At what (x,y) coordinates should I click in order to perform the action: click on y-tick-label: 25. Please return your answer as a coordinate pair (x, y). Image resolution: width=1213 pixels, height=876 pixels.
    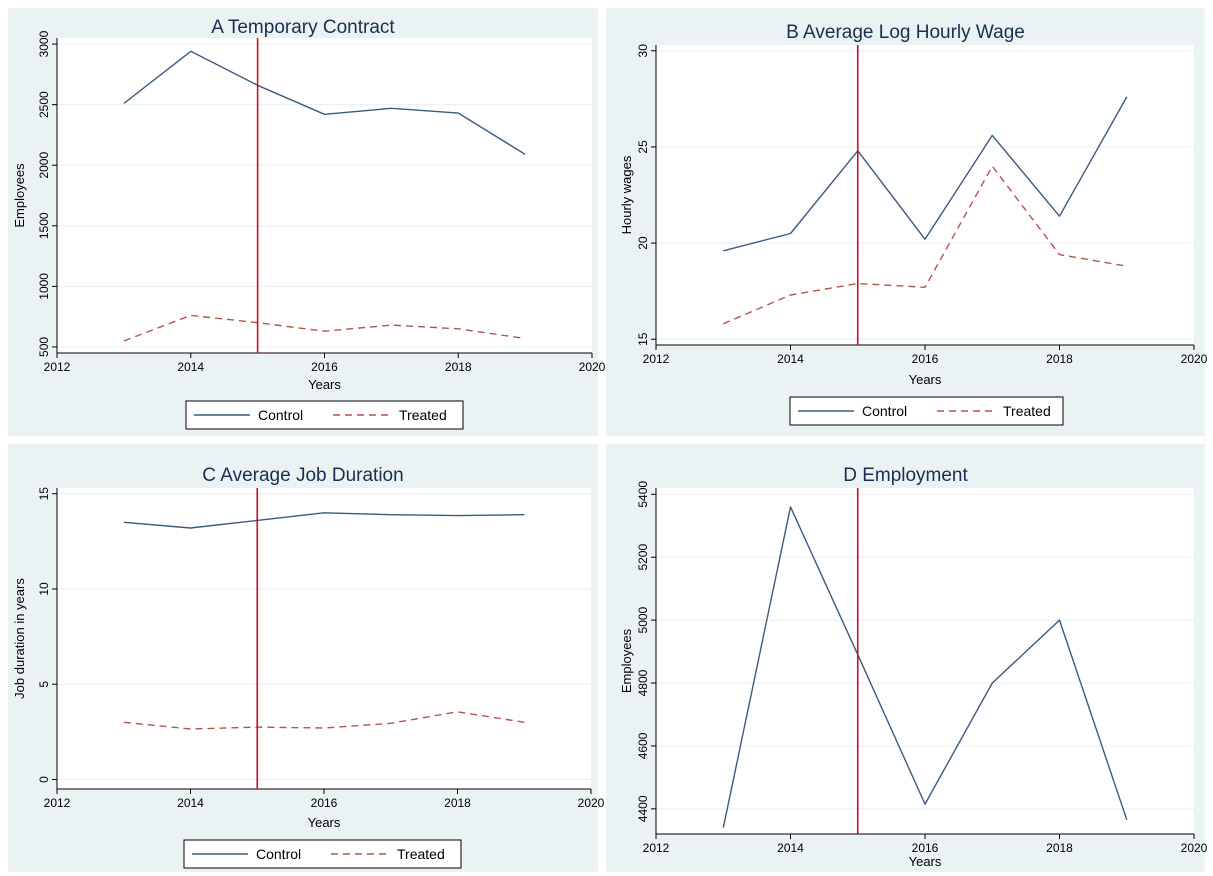
    Looking at the image, I should click on (643, 147).